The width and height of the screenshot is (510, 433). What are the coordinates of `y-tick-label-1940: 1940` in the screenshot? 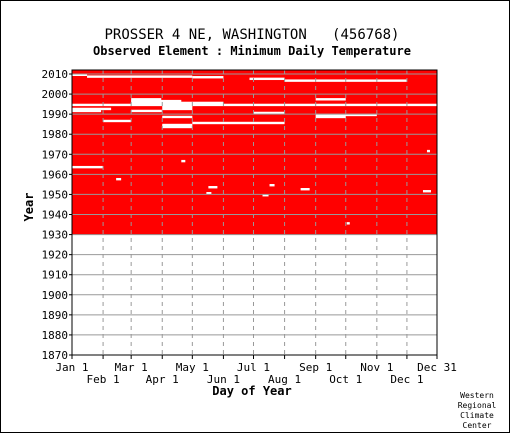 It's located at (55, 215).